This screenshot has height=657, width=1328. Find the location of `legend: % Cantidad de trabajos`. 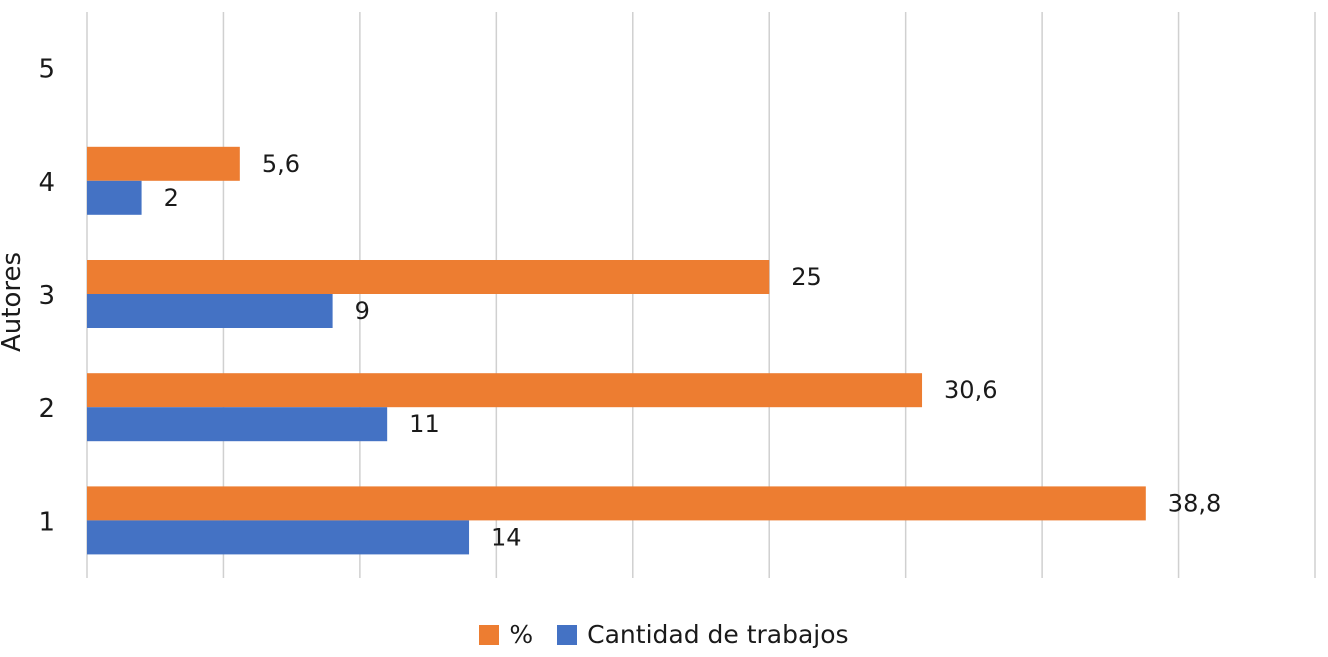

legend: % Cantidad de trabajos is located at coordinates (664, 635).